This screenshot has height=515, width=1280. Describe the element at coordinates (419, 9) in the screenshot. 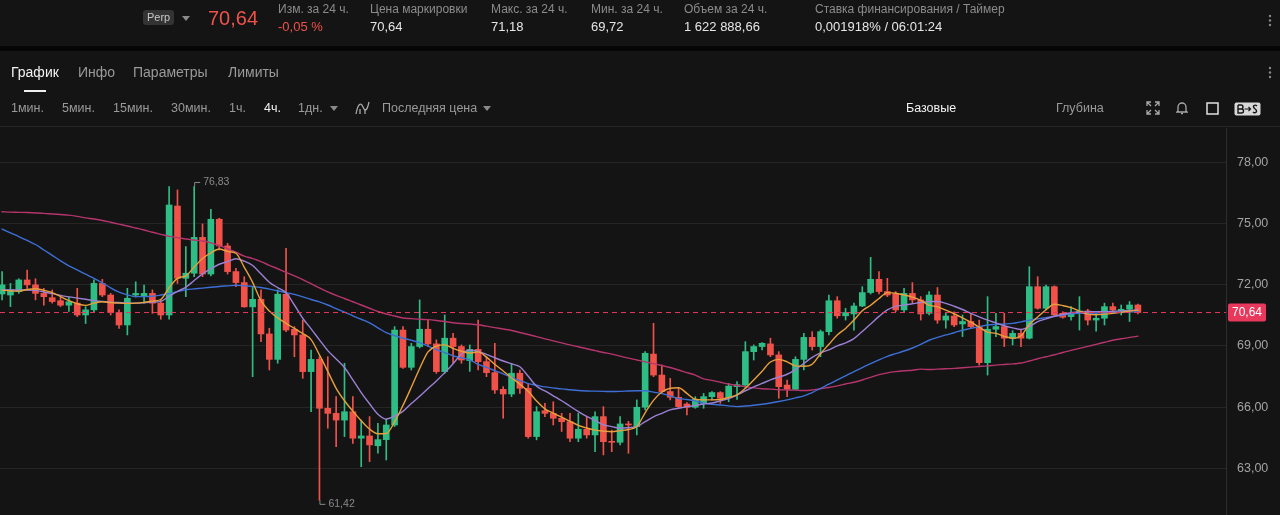

I see `text: Цена маркировки` at that location.